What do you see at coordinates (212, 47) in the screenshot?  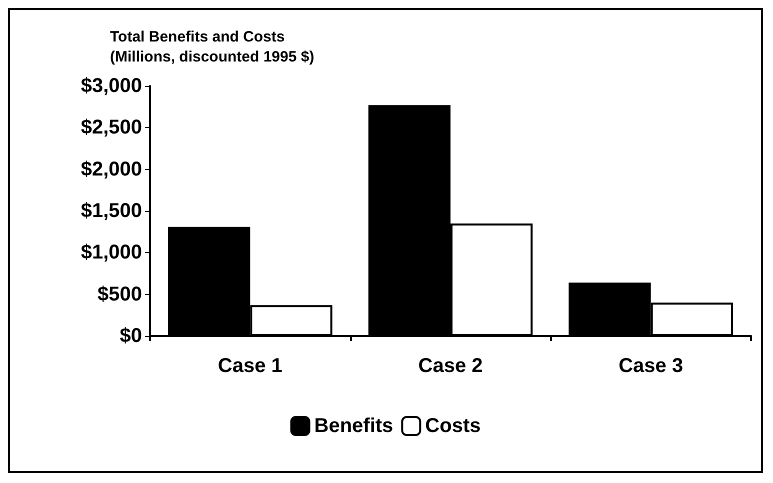 I see `chart-title: Total Benefits and Costs (Millions, discounted 1995 $)` at bounding box center [212, 47].